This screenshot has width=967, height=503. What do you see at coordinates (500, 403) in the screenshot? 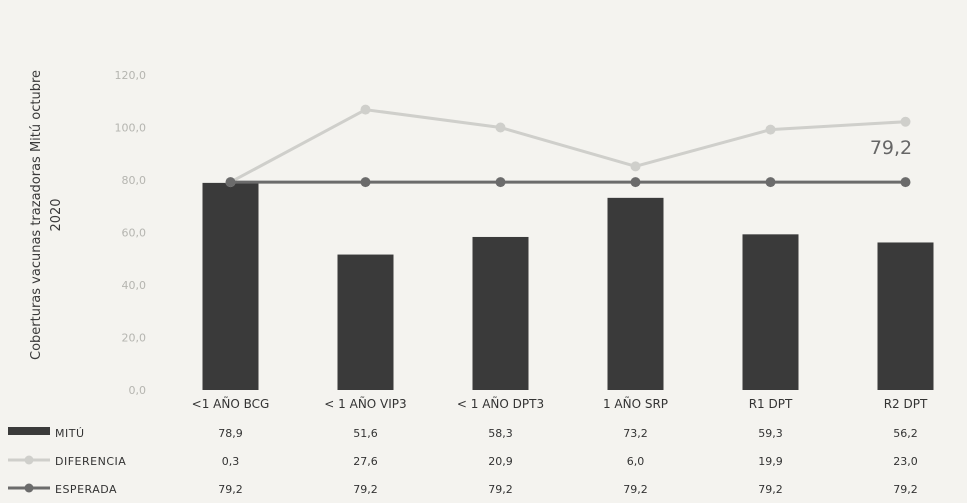
I see `x-tick-label: < 1 AÑO DPT3` at bounding box center [500, 403].